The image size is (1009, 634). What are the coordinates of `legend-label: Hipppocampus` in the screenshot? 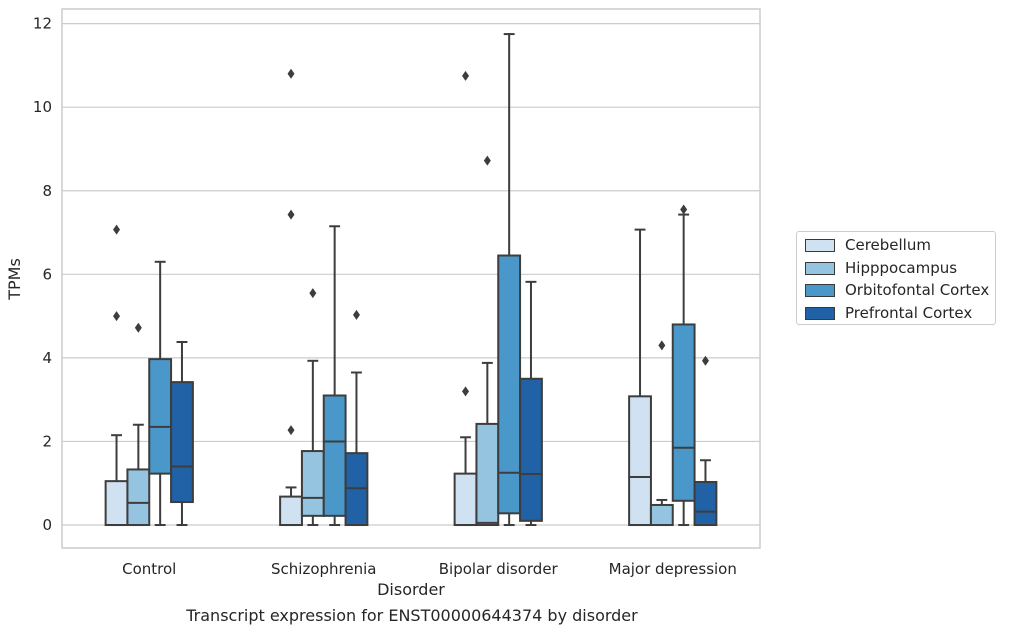 It's located at (901, 268).